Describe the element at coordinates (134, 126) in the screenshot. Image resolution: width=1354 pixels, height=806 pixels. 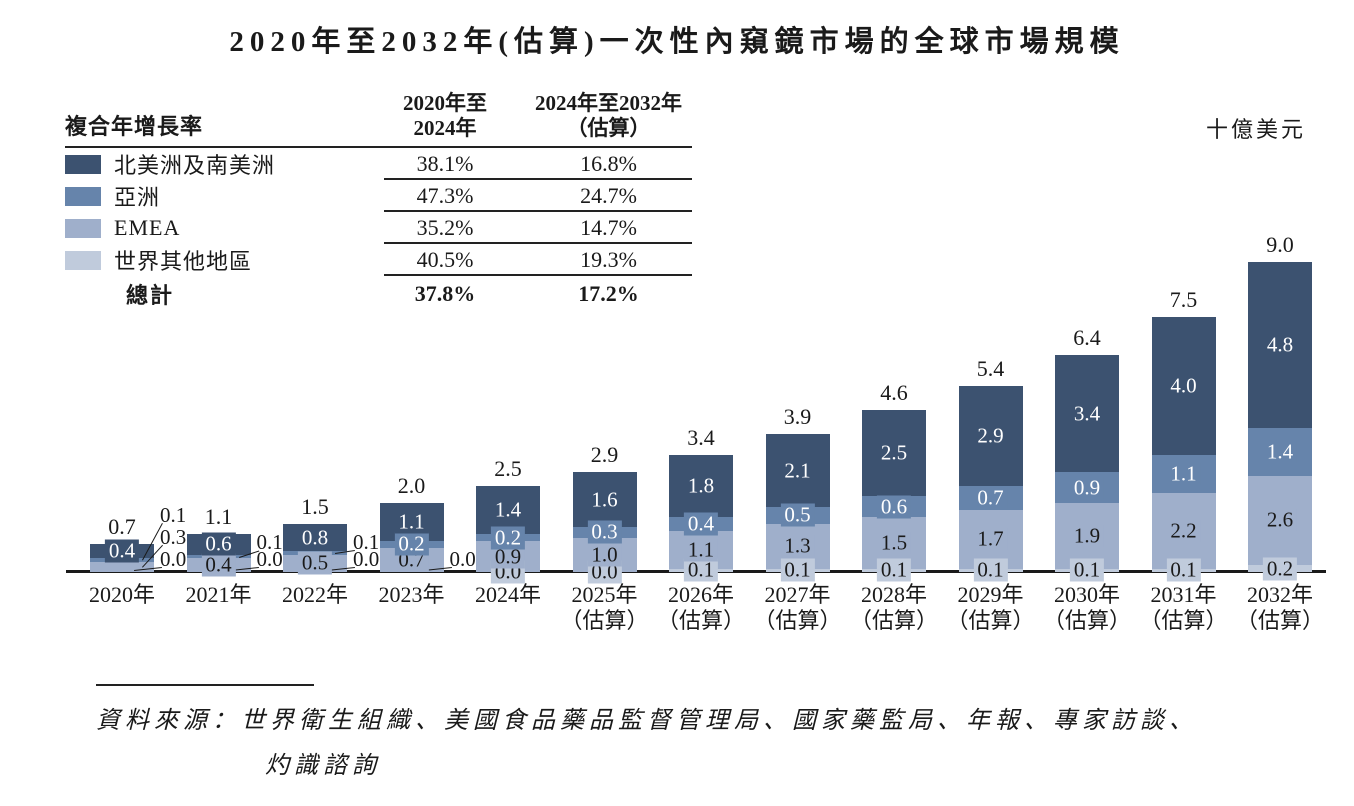
I see `cagr-table-title: 複合年增長率` at that location.